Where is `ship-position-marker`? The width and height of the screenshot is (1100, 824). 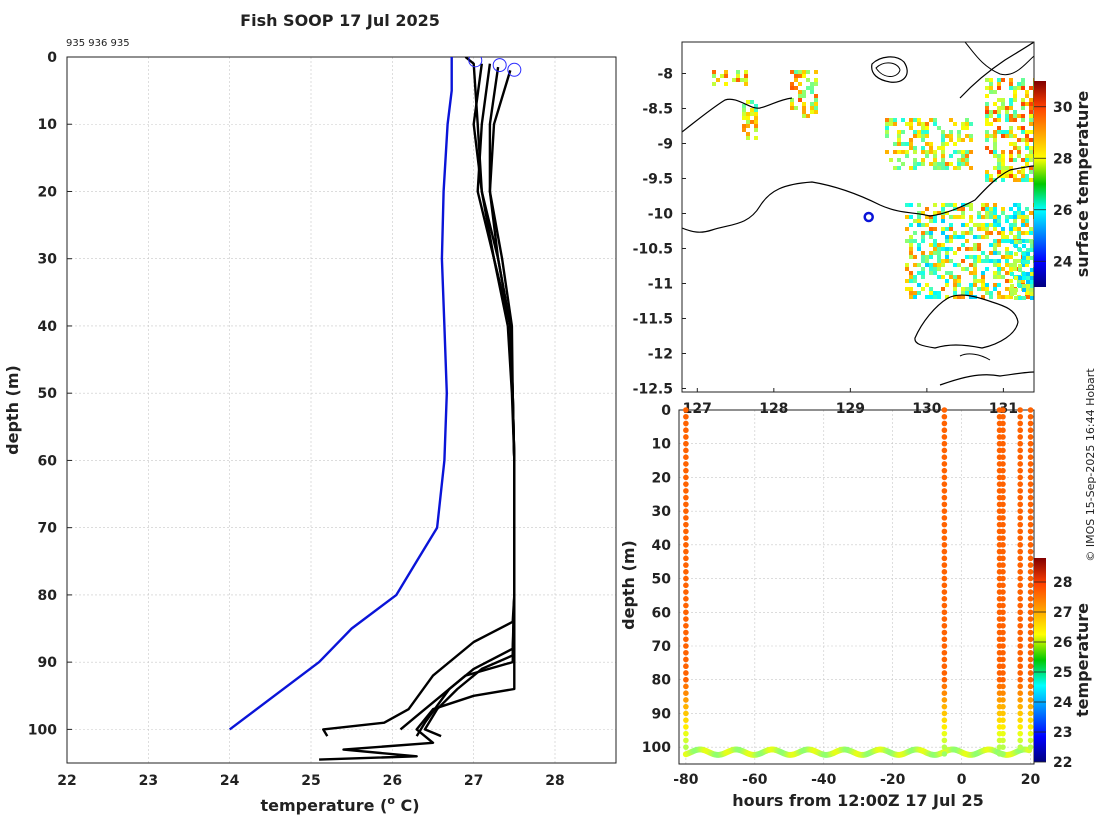
ship-position-marker is located at coordinates (868, 217).